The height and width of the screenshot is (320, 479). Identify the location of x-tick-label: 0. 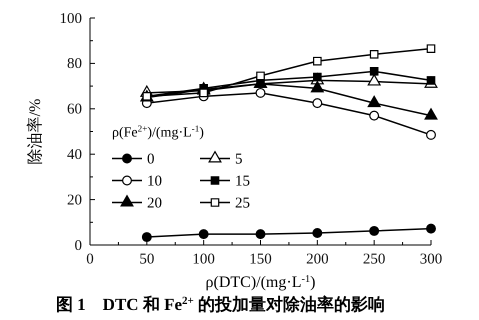
(90, 260).